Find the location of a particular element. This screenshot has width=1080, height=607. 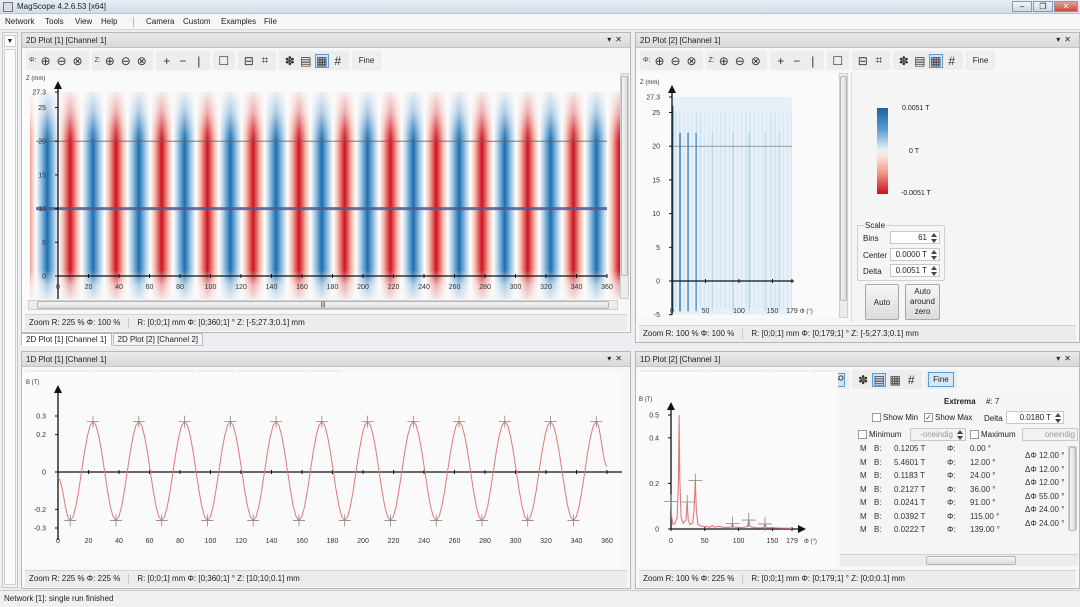

x-tick-label: 40 is located at coordinates (119, 287).